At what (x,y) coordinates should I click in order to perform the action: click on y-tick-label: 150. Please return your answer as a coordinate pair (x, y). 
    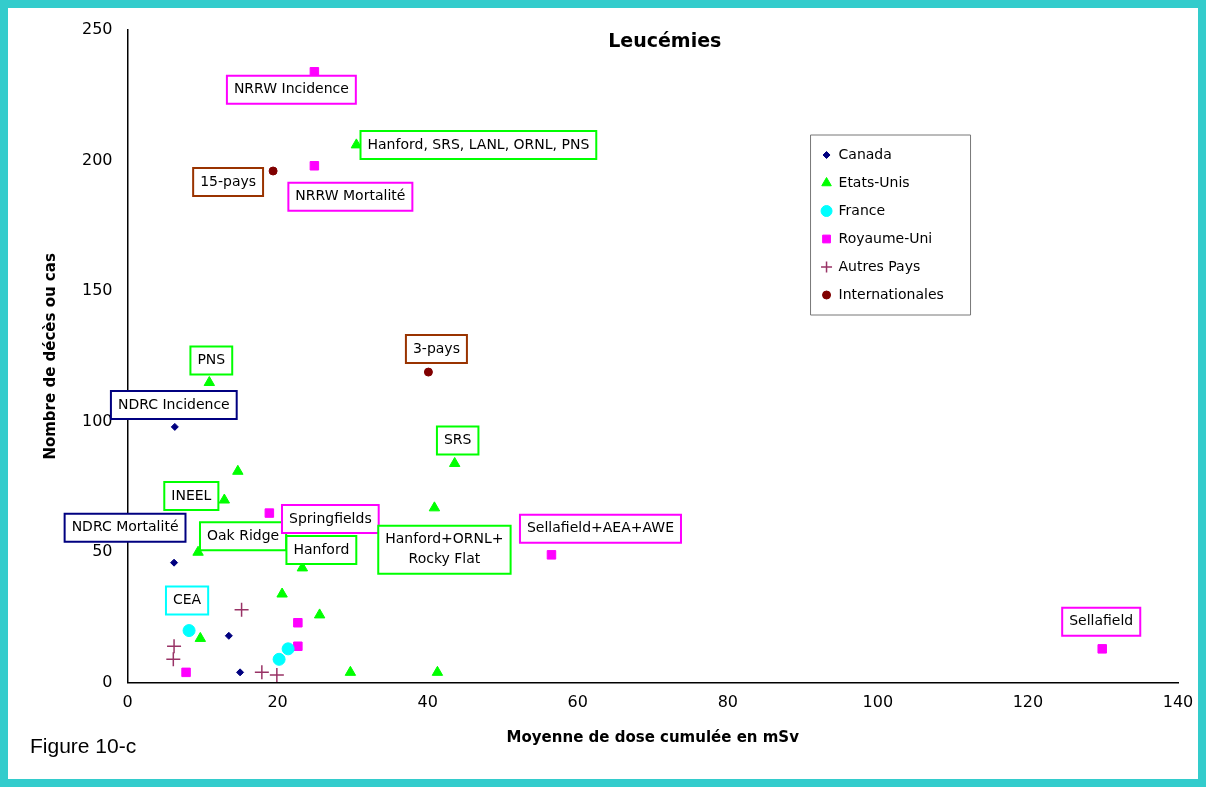
    Looking at the image, I should click on (97, 290).